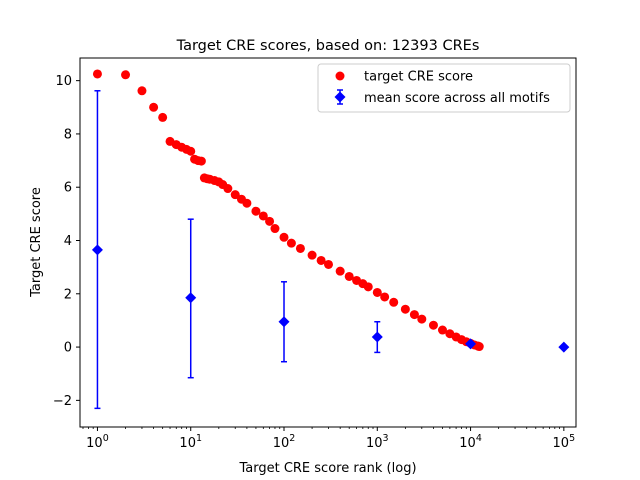  What do you see at coordinates (190, 442) in the screenshot?
I see `x-tick-label: 10¹` at bounding box center [190, 442].